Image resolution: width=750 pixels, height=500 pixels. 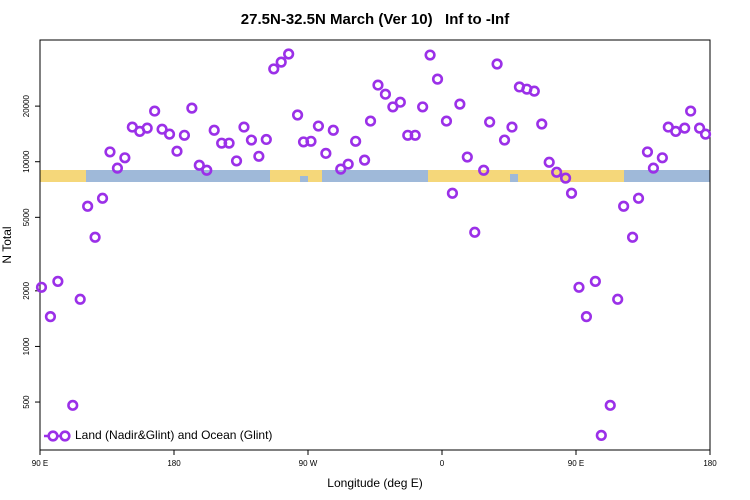 I want to click on legend-label: Land (Nadir&Glint) and Ocean (Glint), so click(x=173, y=435).